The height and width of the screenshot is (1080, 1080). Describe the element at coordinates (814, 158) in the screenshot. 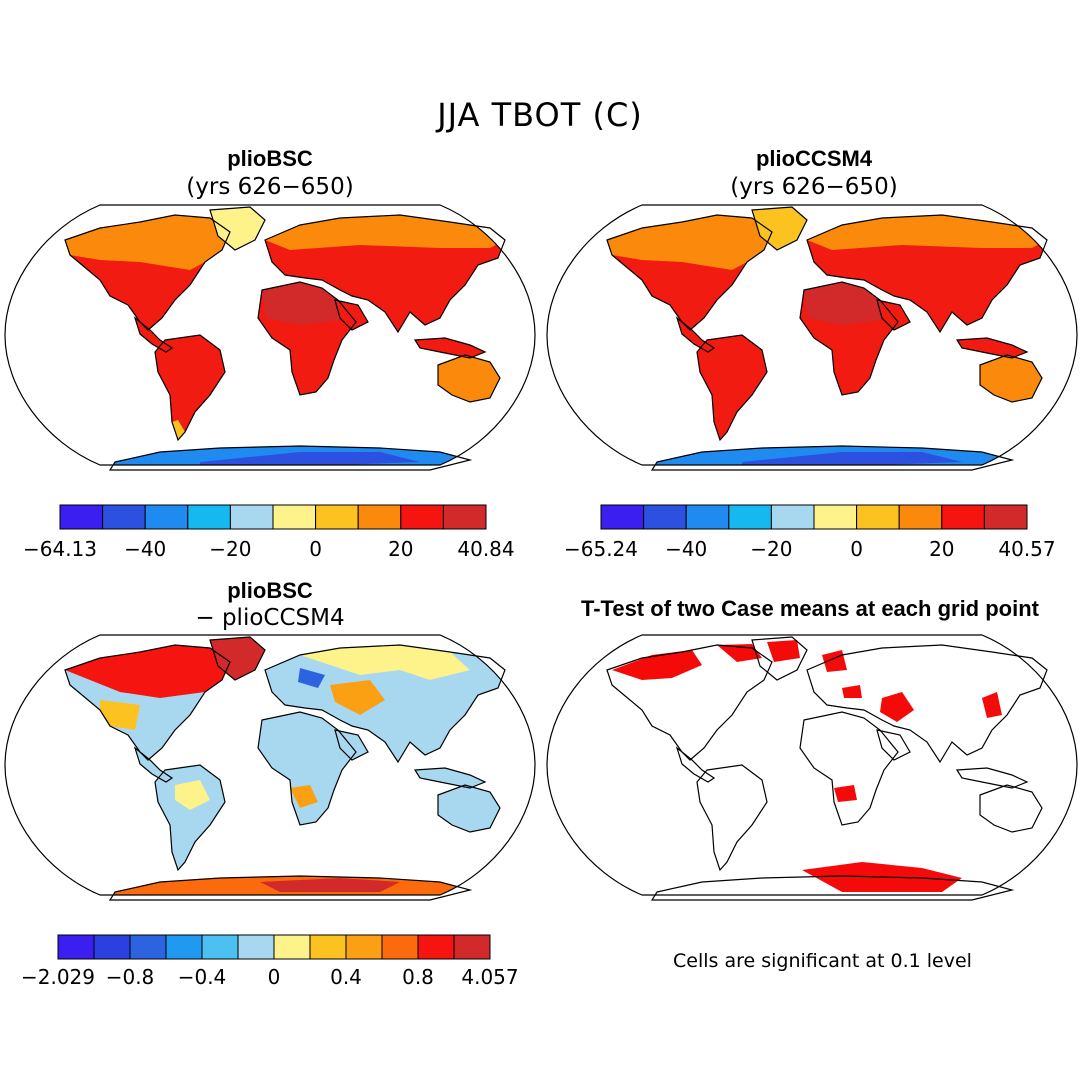

I see `panel-2-title: plioCCSM4` at that location.